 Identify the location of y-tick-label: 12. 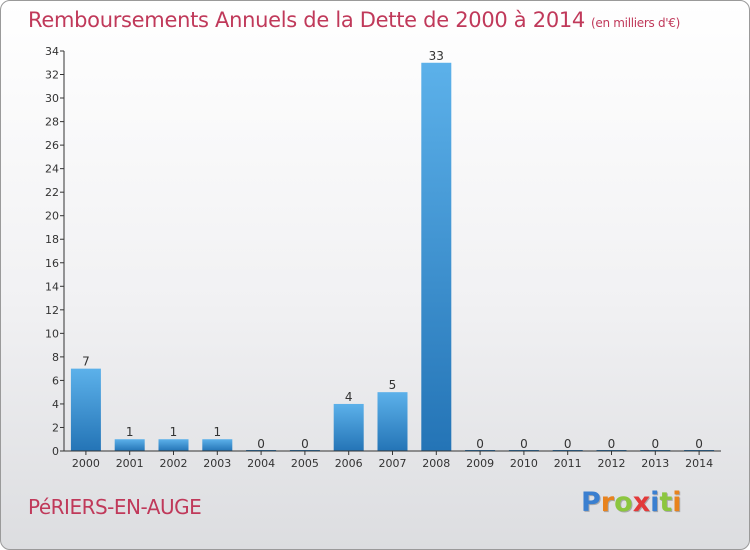
(52, 310).